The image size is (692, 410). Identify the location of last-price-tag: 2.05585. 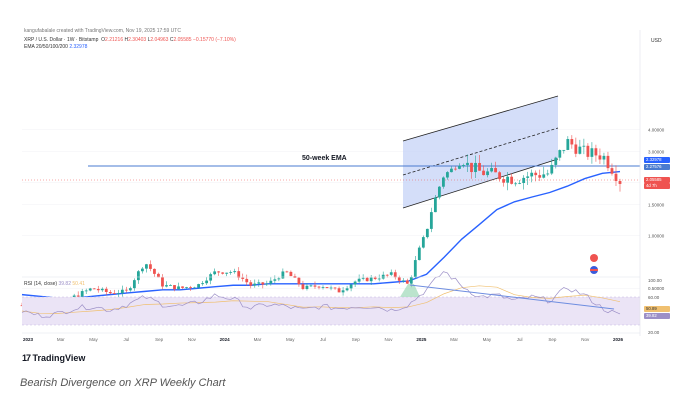
(657, 180).